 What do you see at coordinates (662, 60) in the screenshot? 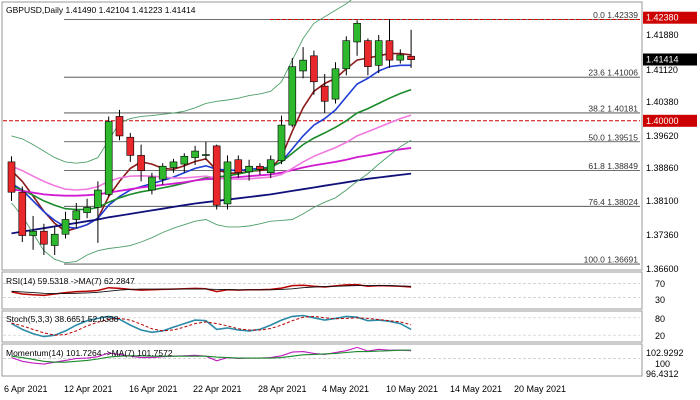
I see `current-price-marker-text: 1.41414` at bounding box center [662, 60].